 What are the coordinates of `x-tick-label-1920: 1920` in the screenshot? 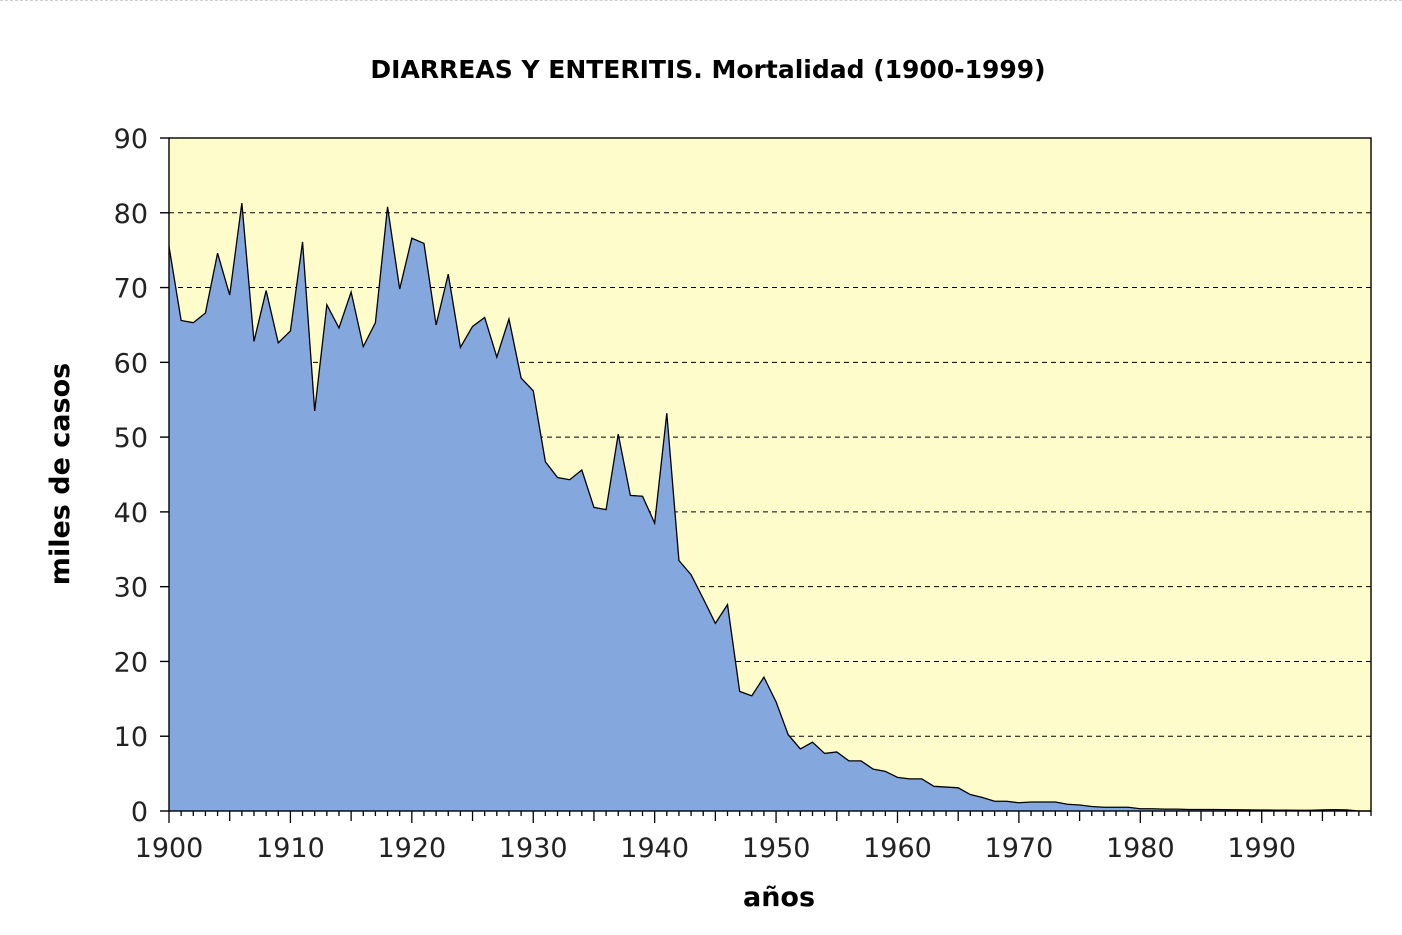 It's located at (411, 848).